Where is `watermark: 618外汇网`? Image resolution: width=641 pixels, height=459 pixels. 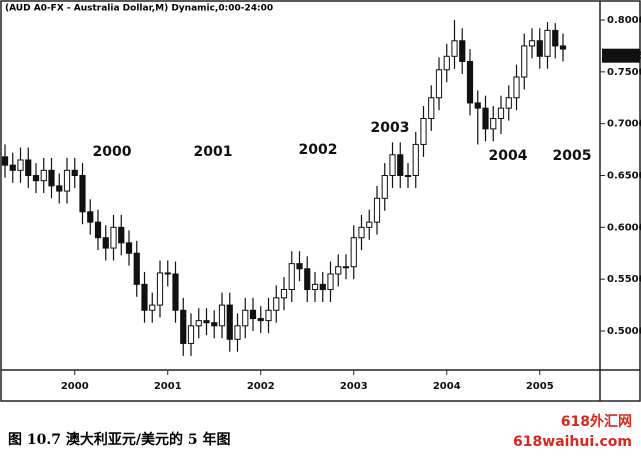 watermark: 618外汇网 is located at coordinates (596, 421).